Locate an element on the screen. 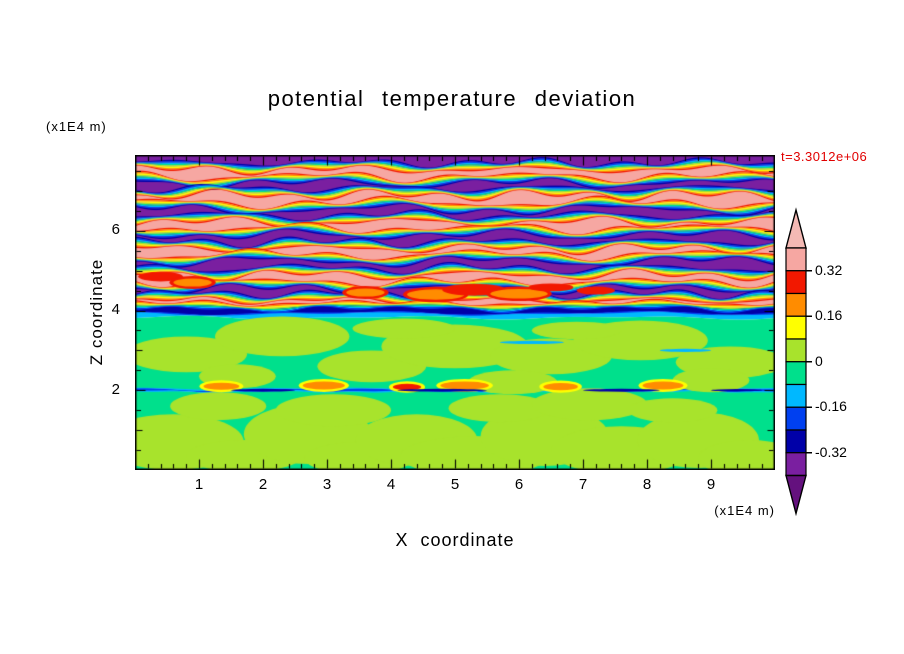  x-tick-label-9: 9 is located at coordinates (711, 484).